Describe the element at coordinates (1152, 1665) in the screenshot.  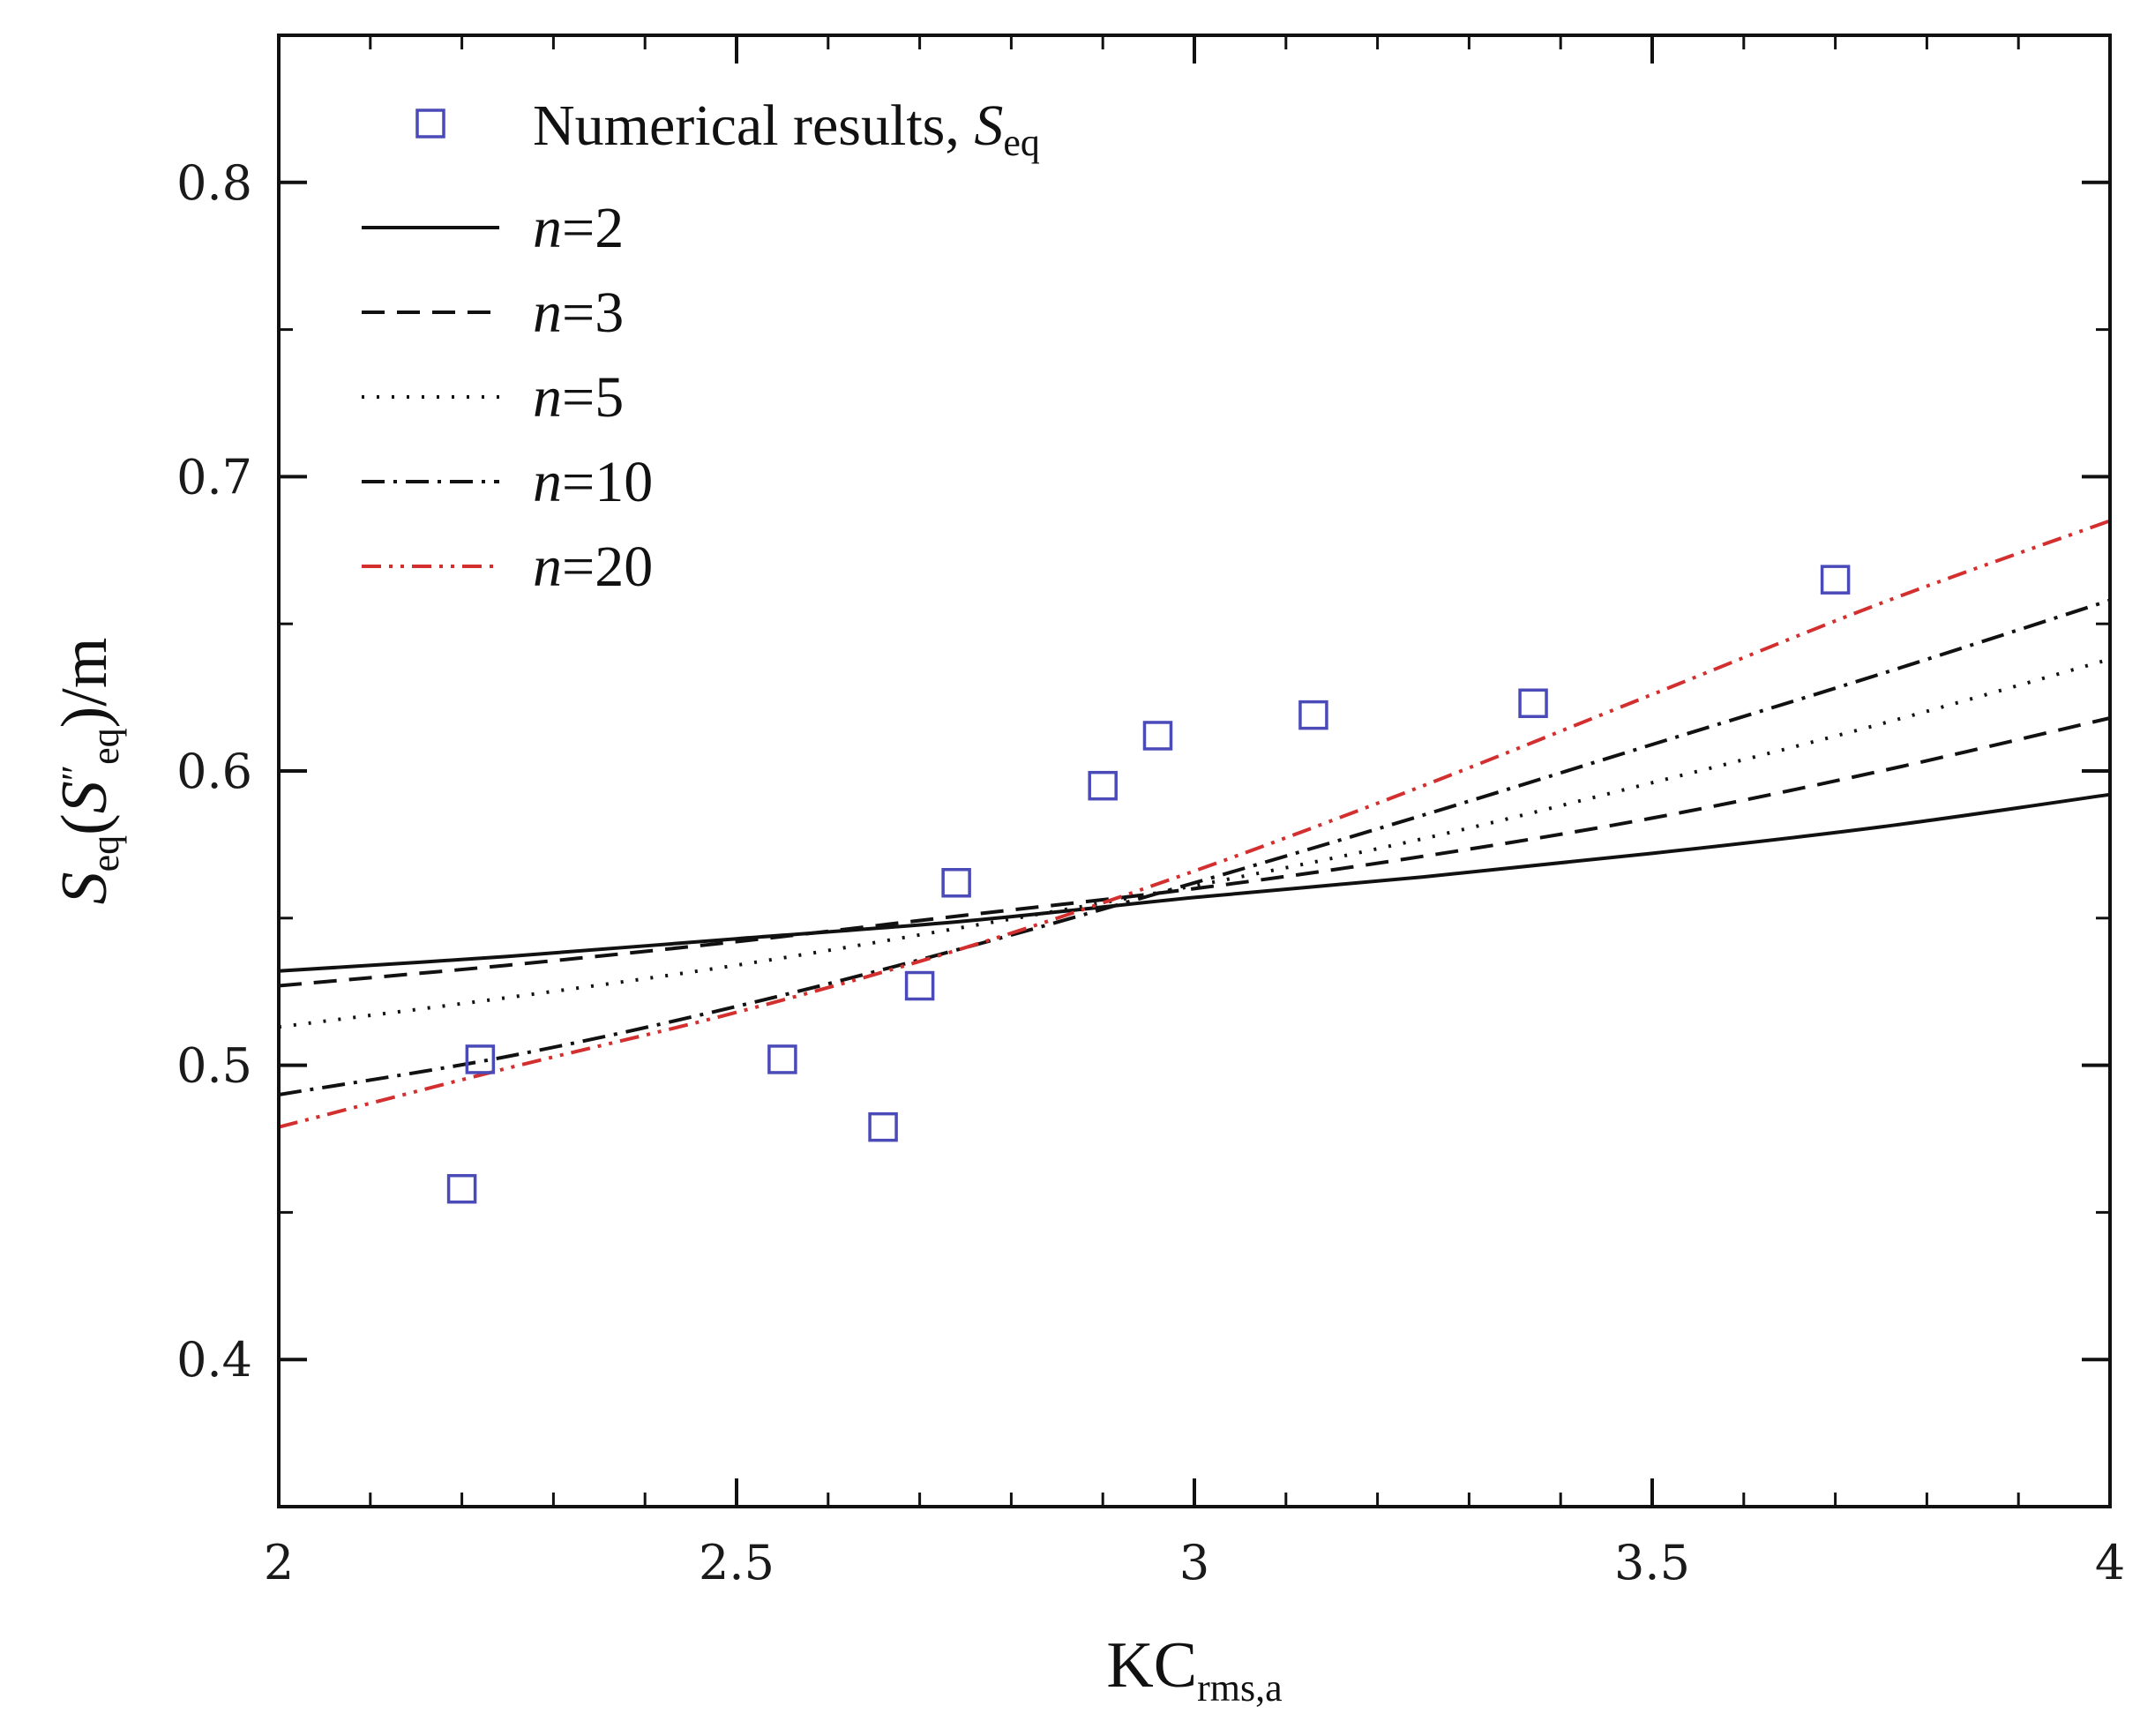
I see `x-axis-title-main: KC` at that location.